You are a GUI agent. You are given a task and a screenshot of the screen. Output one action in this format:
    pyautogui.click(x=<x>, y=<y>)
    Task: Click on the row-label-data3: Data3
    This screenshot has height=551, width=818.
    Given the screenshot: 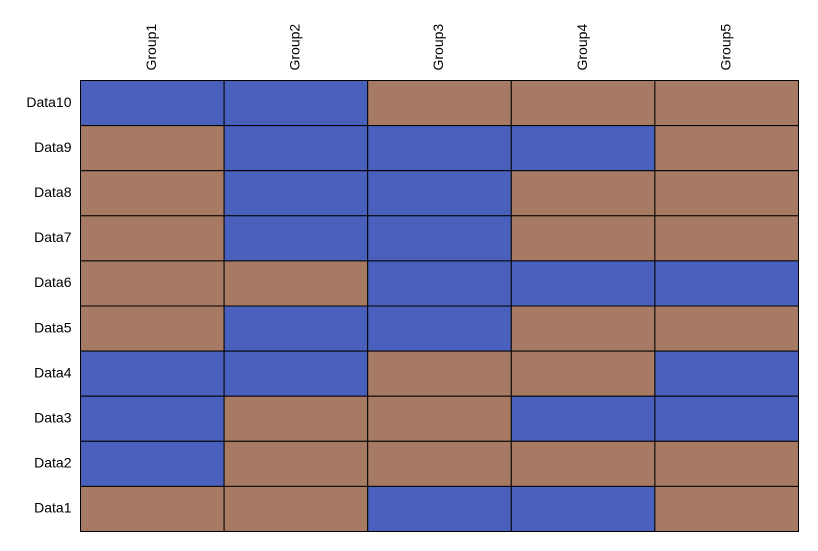 What is the action you would take?
    pyautogui.click(x=53, y=417)
    